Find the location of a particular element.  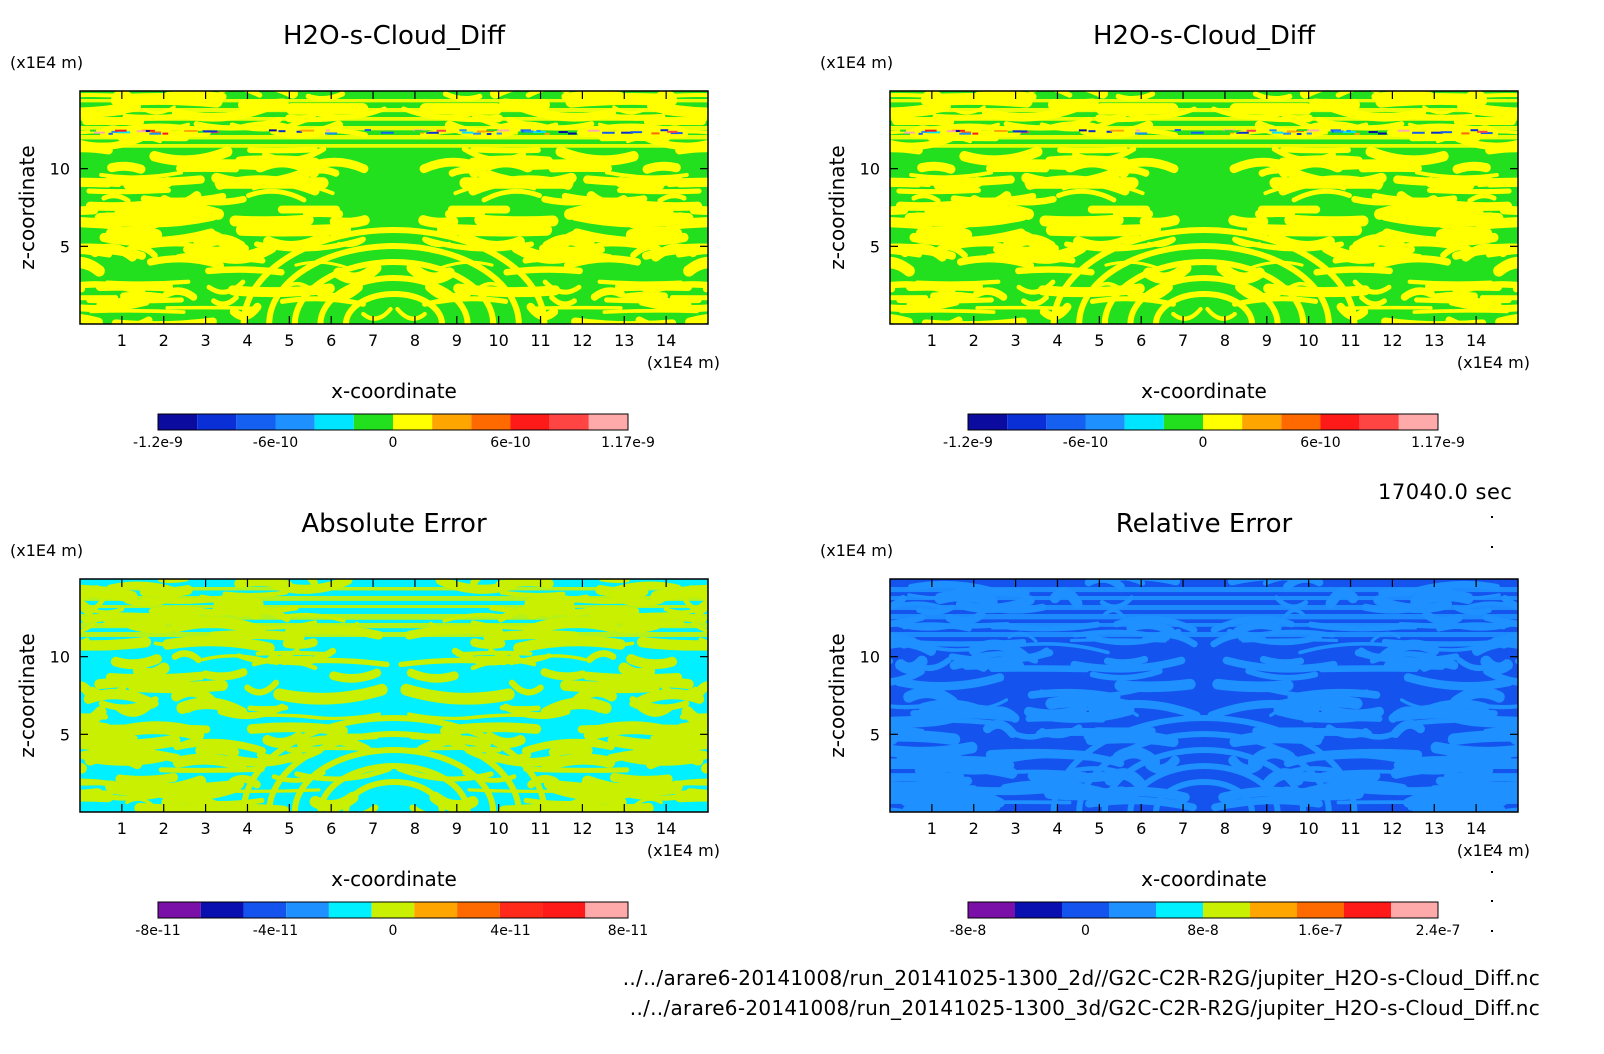

x-tick-label: 2 is located at coordinates (164, 340).